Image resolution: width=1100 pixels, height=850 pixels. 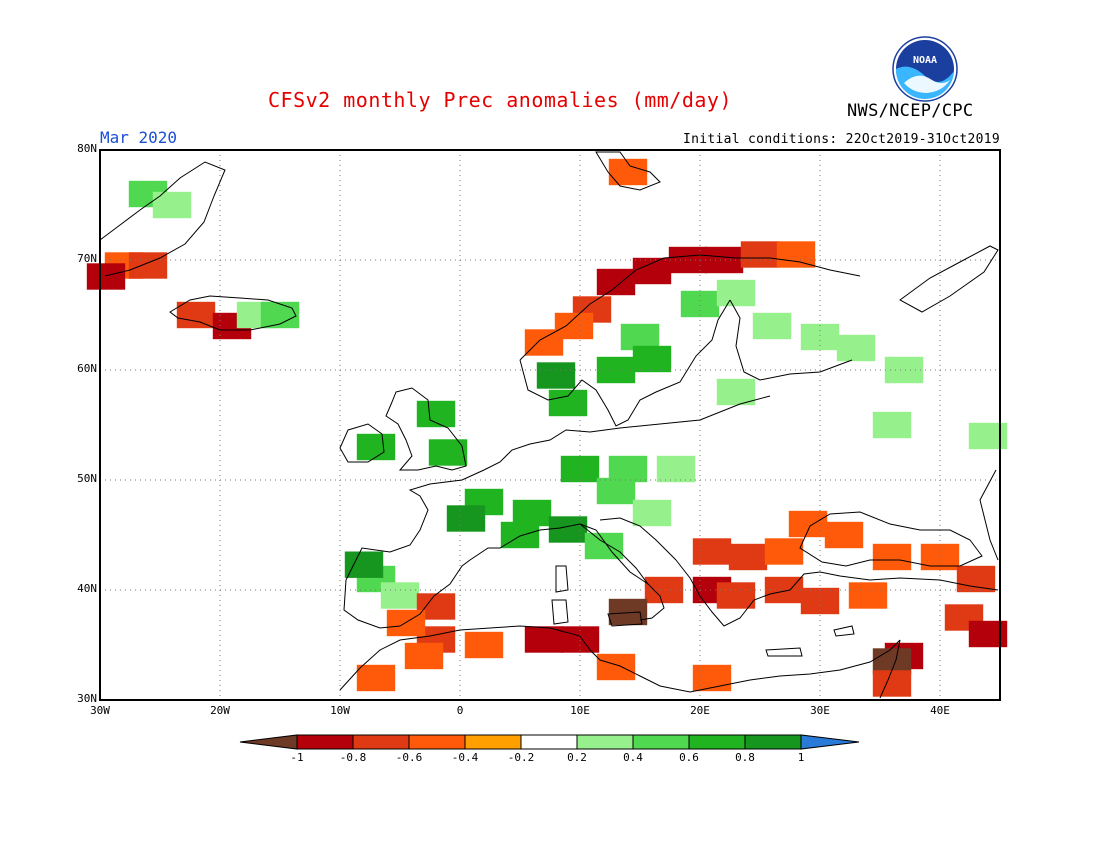 I want to click on noaa-logo: NOAA, so click(x=925, y=69).